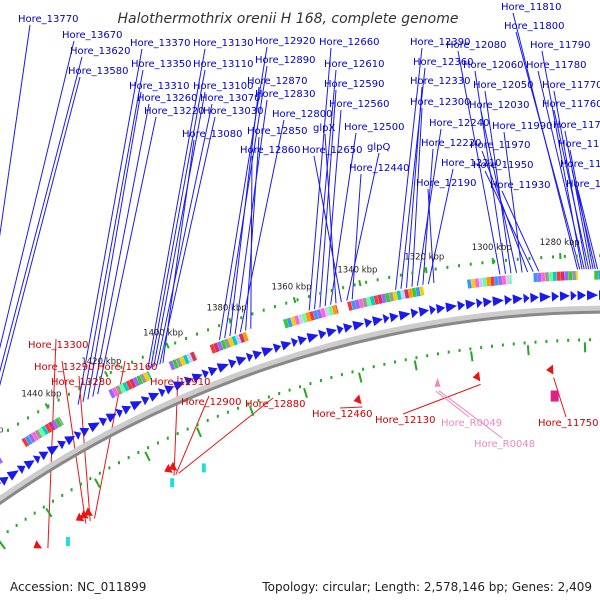 Image resolution: width=600 pixels, height=600 pixels. I want to click on top-gene-label: Hore_12210, so click(471, 163).